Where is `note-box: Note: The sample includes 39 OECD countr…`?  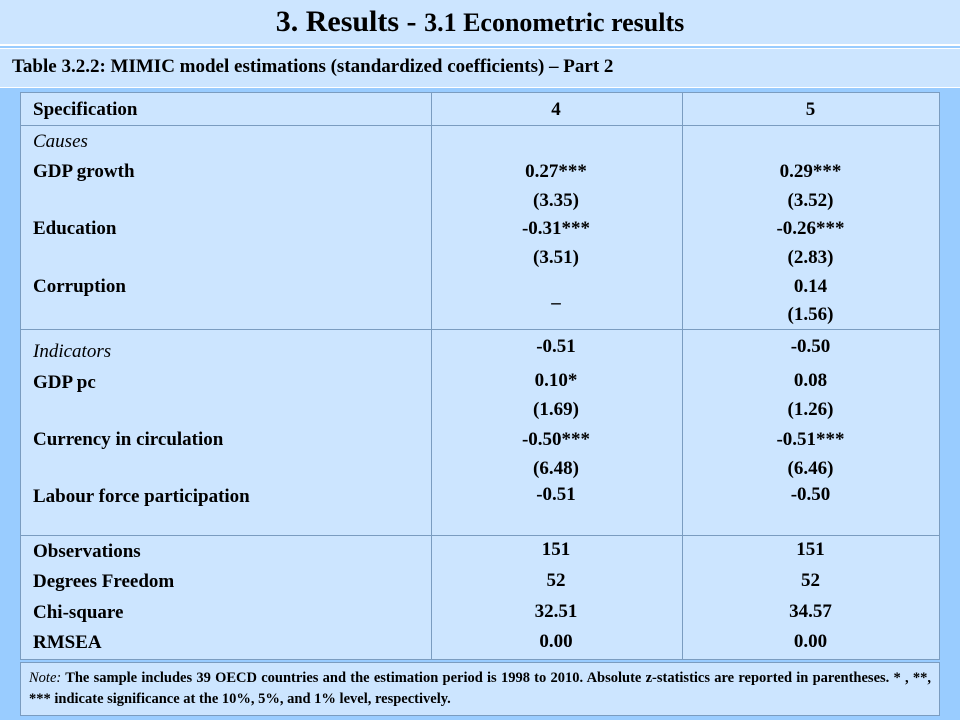 note-box: Note: The sample includes 39 OECD countr… is located at coordinates (480, 689).